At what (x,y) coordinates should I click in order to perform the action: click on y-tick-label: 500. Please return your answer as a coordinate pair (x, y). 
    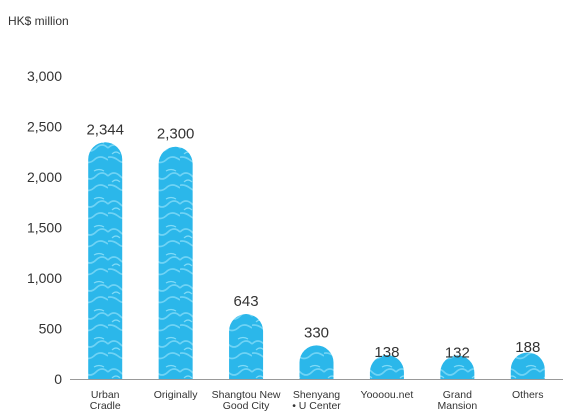
    Looking at the image, I should click on (51, 329).